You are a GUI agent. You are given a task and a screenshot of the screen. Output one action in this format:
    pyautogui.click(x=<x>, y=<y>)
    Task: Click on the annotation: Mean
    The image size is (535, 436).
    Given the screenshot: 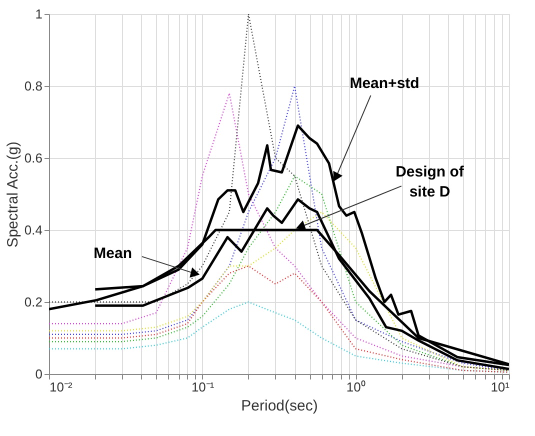 What is the action you would take?
    pyautogui.click(x=113, y=253)
    